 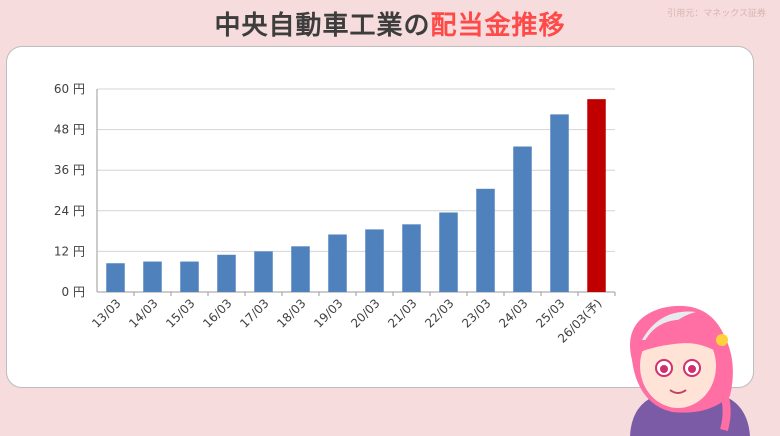 What do you see at coordinates (291, 313) in the screenshot?
I see `x-tick-label: 18/03` at bounding box center [291, 313].